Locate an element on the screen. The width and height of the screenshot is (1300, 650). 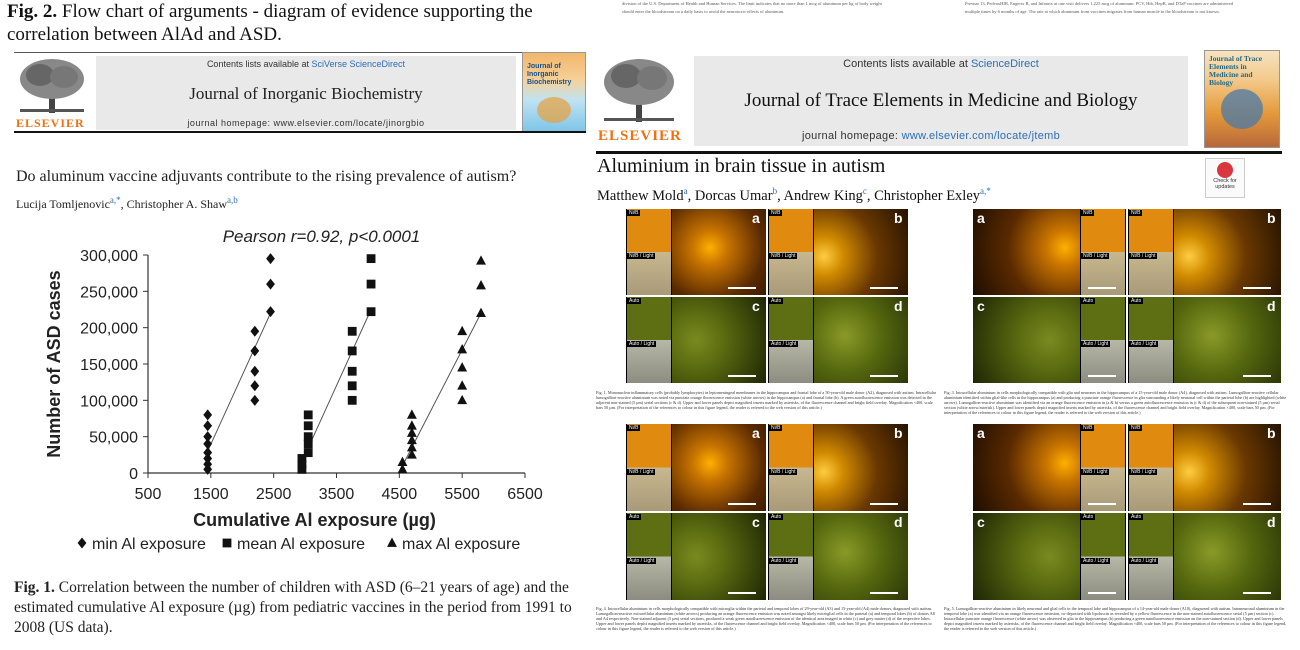
x-tick-label: 5500 is located at coordinates (462, 494).